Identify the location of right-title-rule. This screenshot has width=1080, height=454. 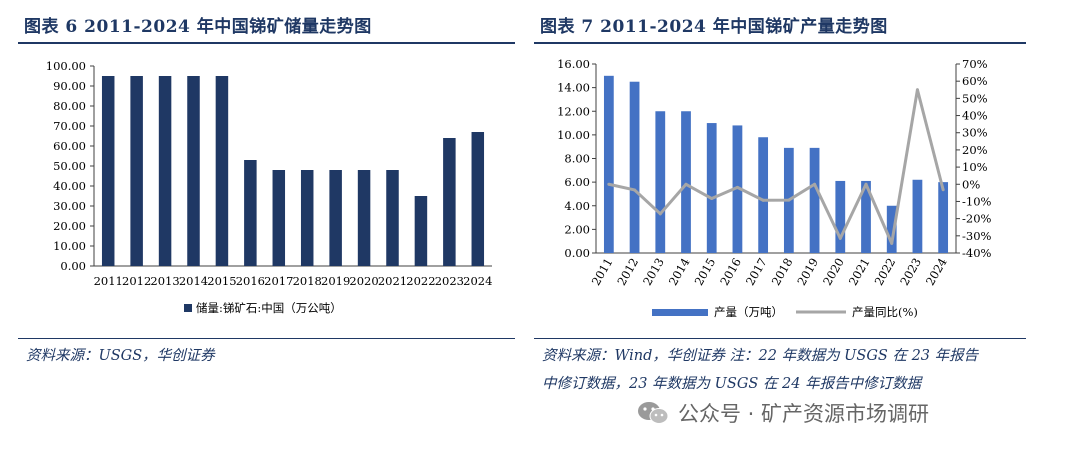
(780, 43).